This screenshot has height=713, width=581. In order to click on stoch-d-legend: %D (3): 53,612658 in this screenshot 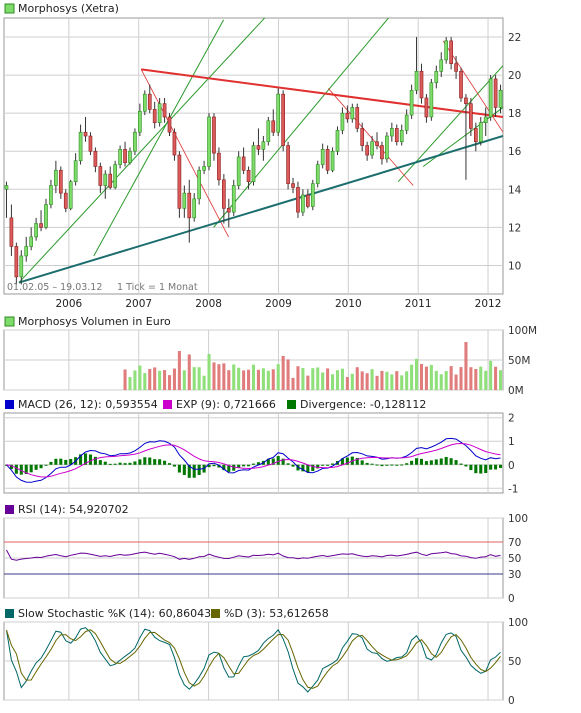, I will do `click(276, 613)`.